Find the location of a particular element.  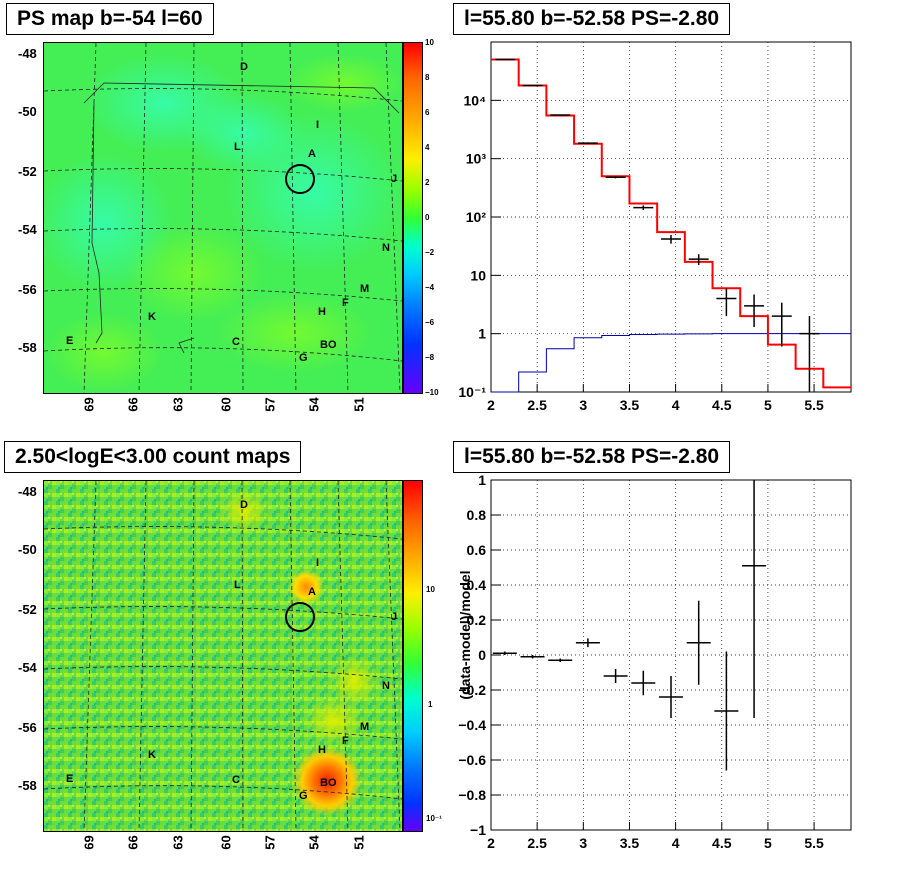

count-ytick-4: -54 is located at coordinates (27, 667).